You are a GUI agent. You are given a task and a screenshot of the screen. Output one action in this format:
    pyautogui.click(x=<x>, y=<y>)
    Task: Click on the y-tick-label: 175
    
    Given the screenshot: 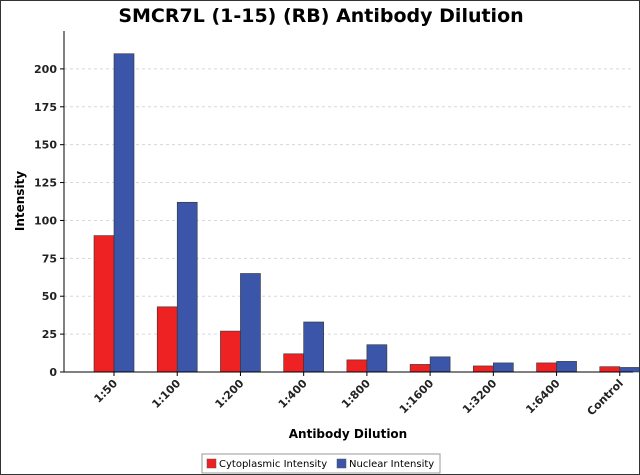 What is the action you would take?
    pyautogui.click(x=45, y=107)
    